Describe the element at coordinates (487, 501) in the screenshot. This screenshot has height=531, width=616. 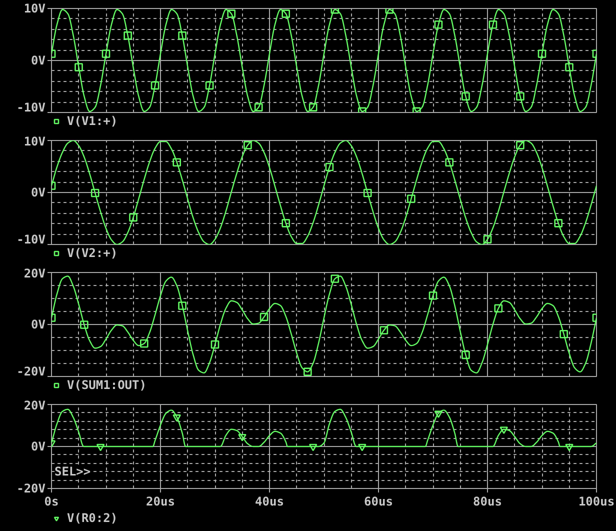
I see `x-tick-label: 80us` at that location.